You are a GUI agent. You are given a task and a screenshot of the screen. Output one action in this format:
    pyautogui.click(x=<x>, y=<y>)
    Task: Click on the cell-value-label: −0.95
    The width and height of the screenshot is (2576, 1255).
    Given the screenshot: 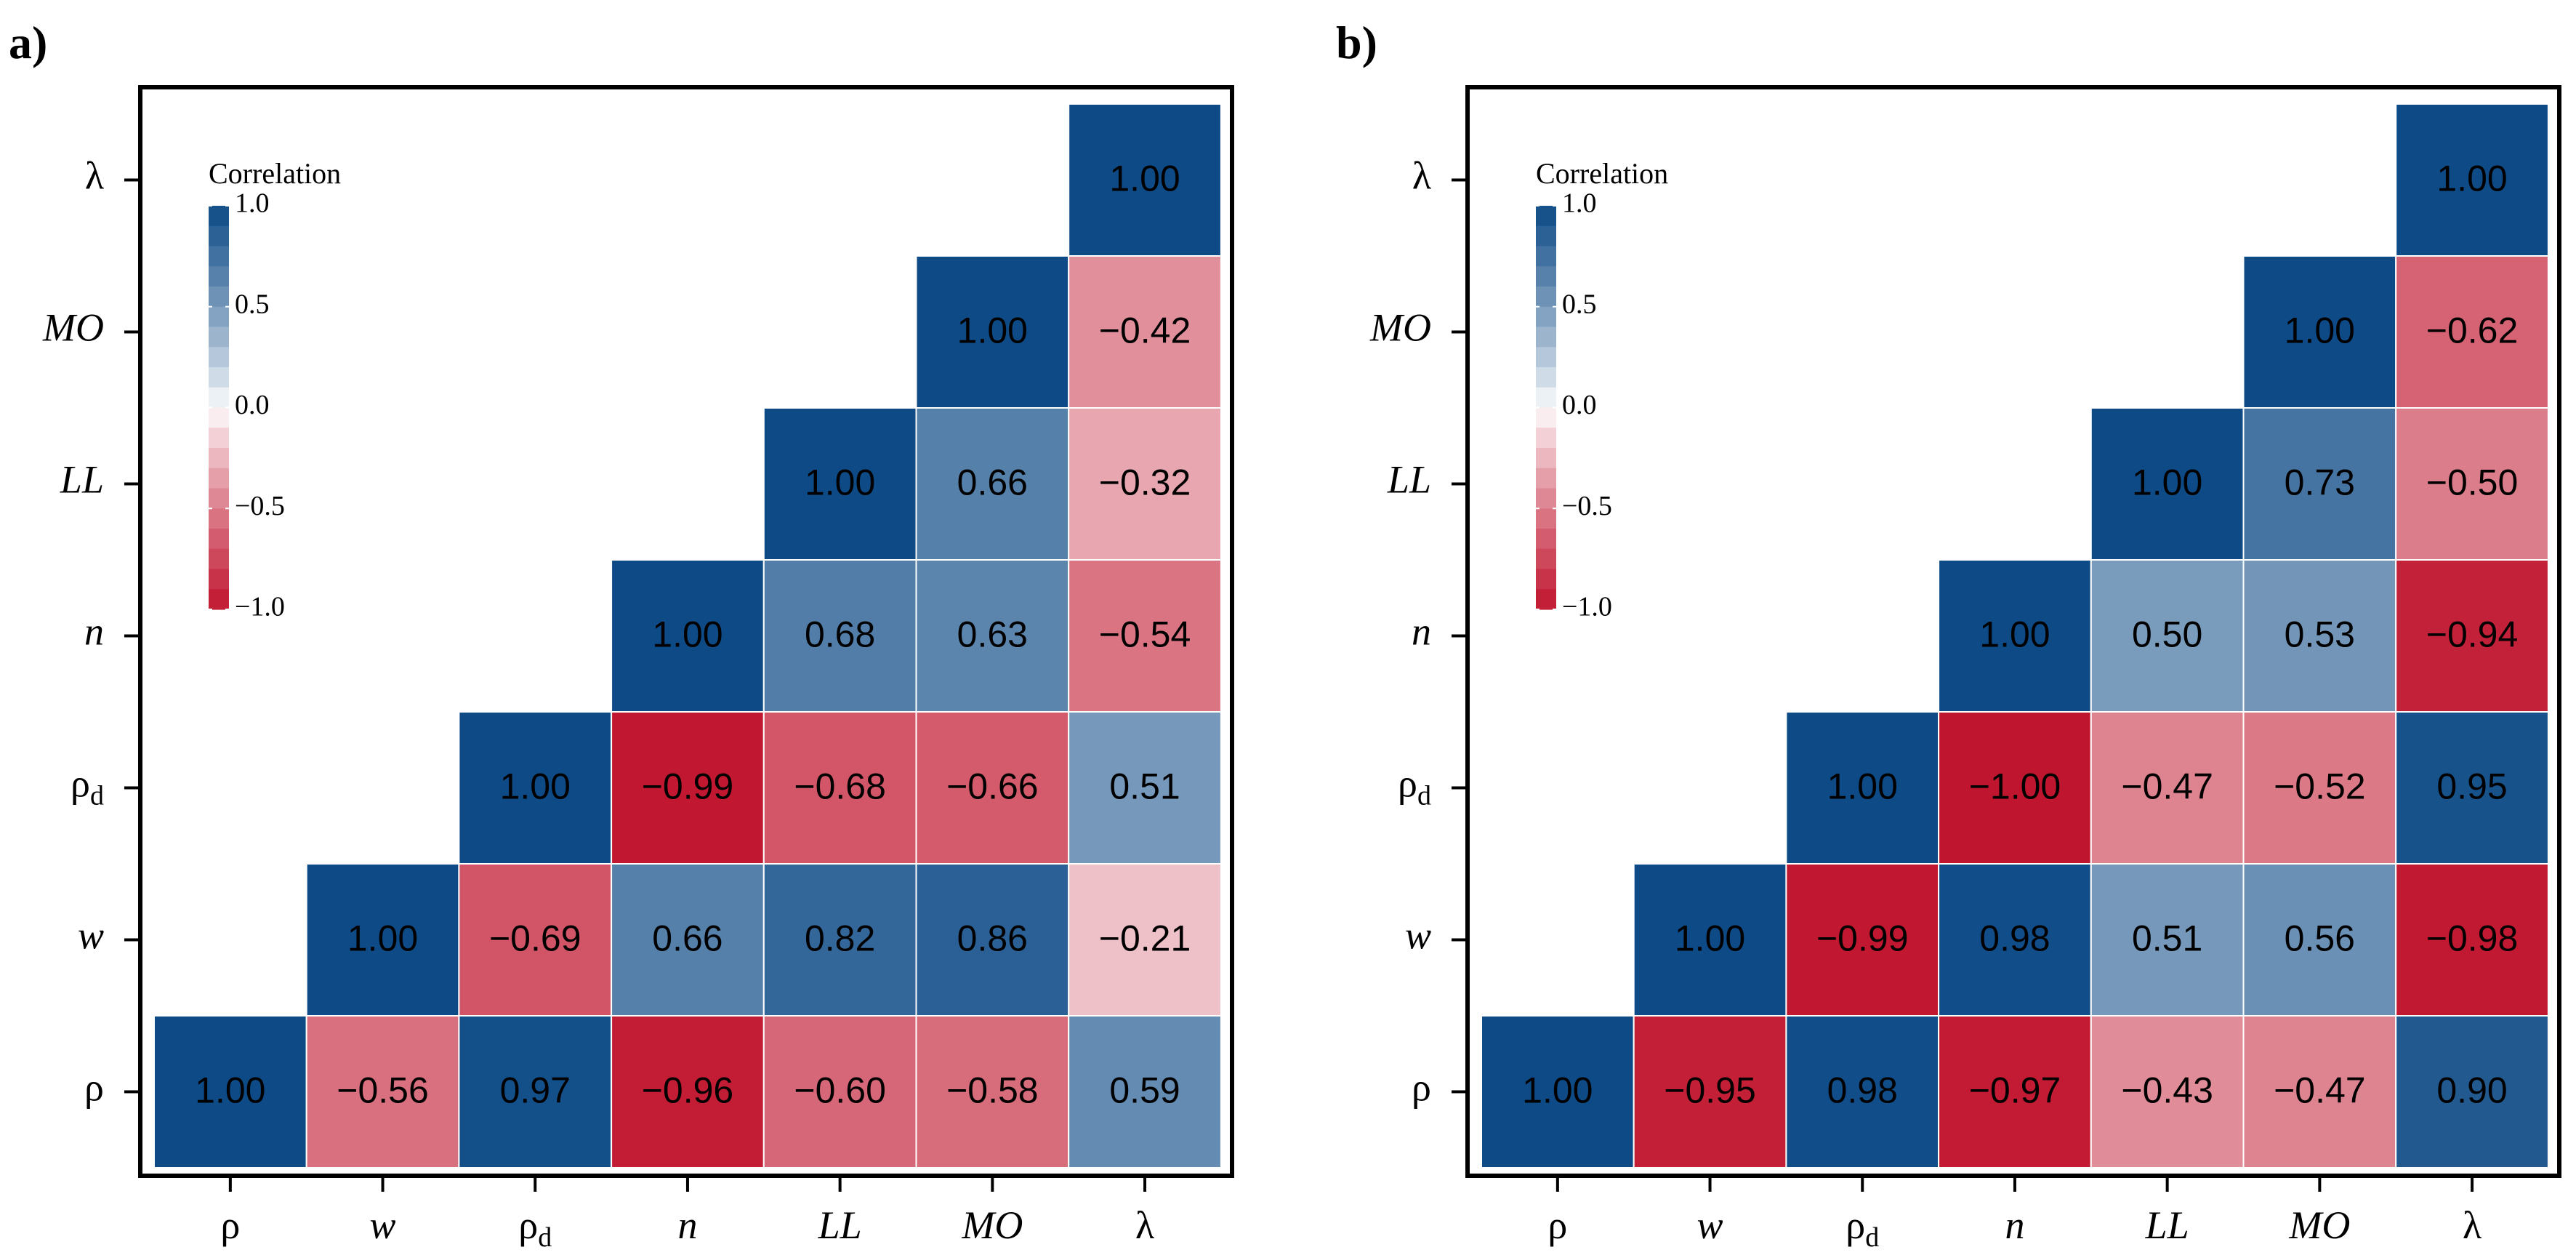 What is the action you would take?
    pyautogui.click(x=1710, y=1090)
    